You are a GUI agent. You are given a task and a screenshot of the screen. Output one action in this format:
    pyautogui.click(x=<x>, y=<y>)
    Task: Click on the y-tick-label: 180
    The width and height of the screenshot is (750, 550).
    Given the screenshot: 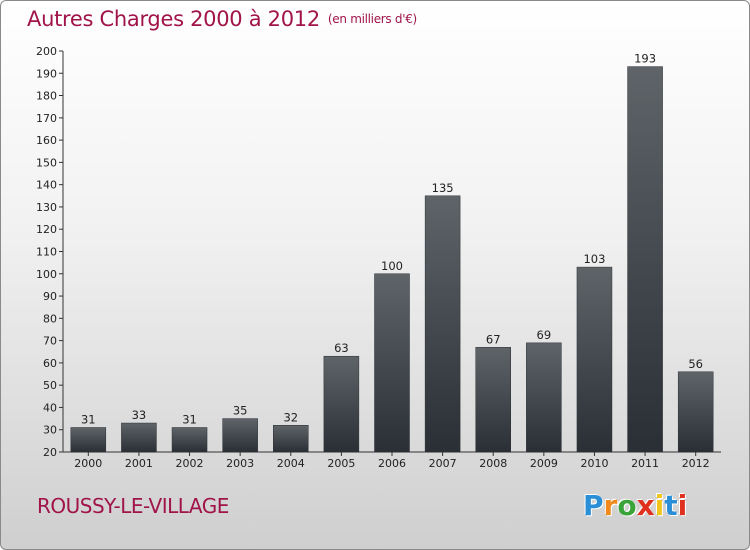 What is the action you would take?
    pyautogui.click(x=46, y=96)
    